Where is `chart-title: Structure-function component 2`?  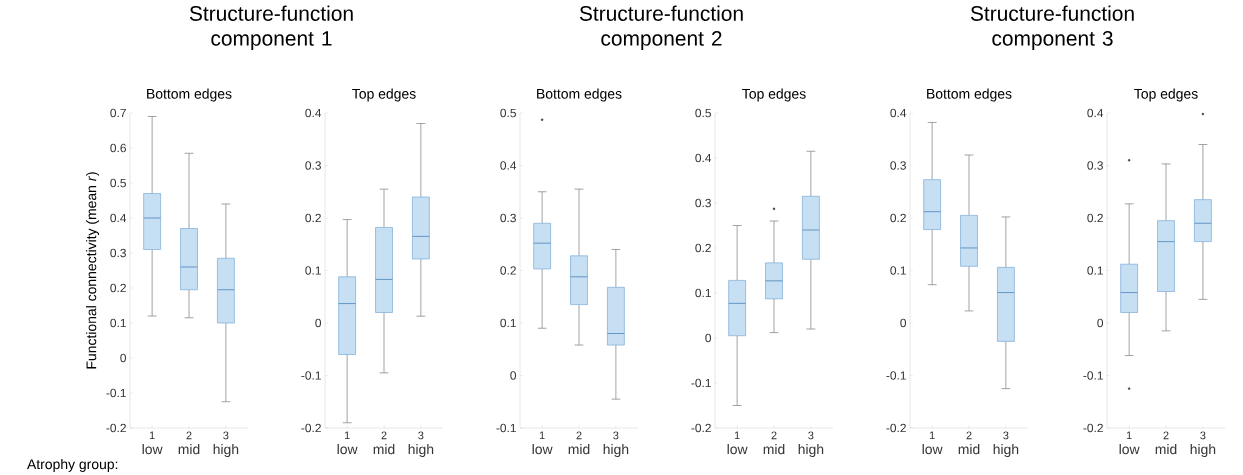 chart-title: Structure-function component 2 is located at coordinates (661, 27).